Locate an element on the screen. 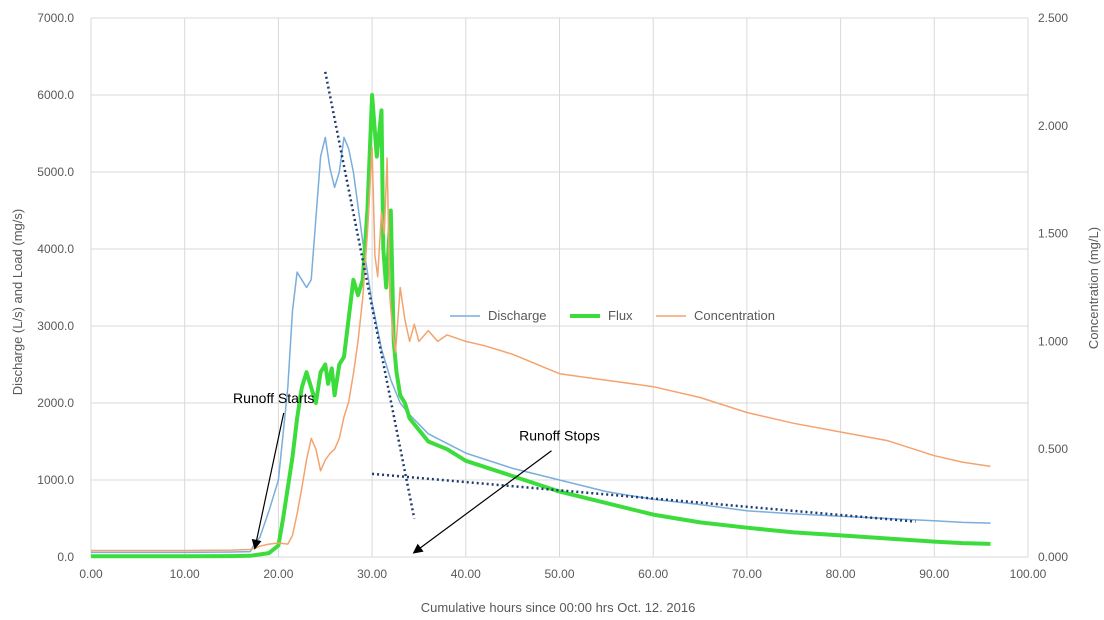  y-left-tick-label: 4000.0 is located at coordinates (55, 249).